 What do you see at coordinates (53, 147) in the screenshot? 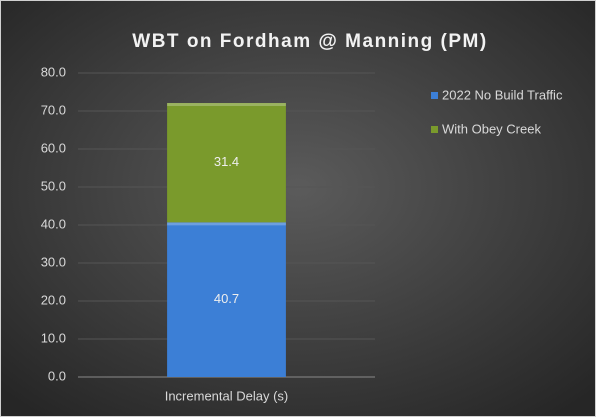
I see `y-tick-label: 60.0` at bounding box center [53, 147].